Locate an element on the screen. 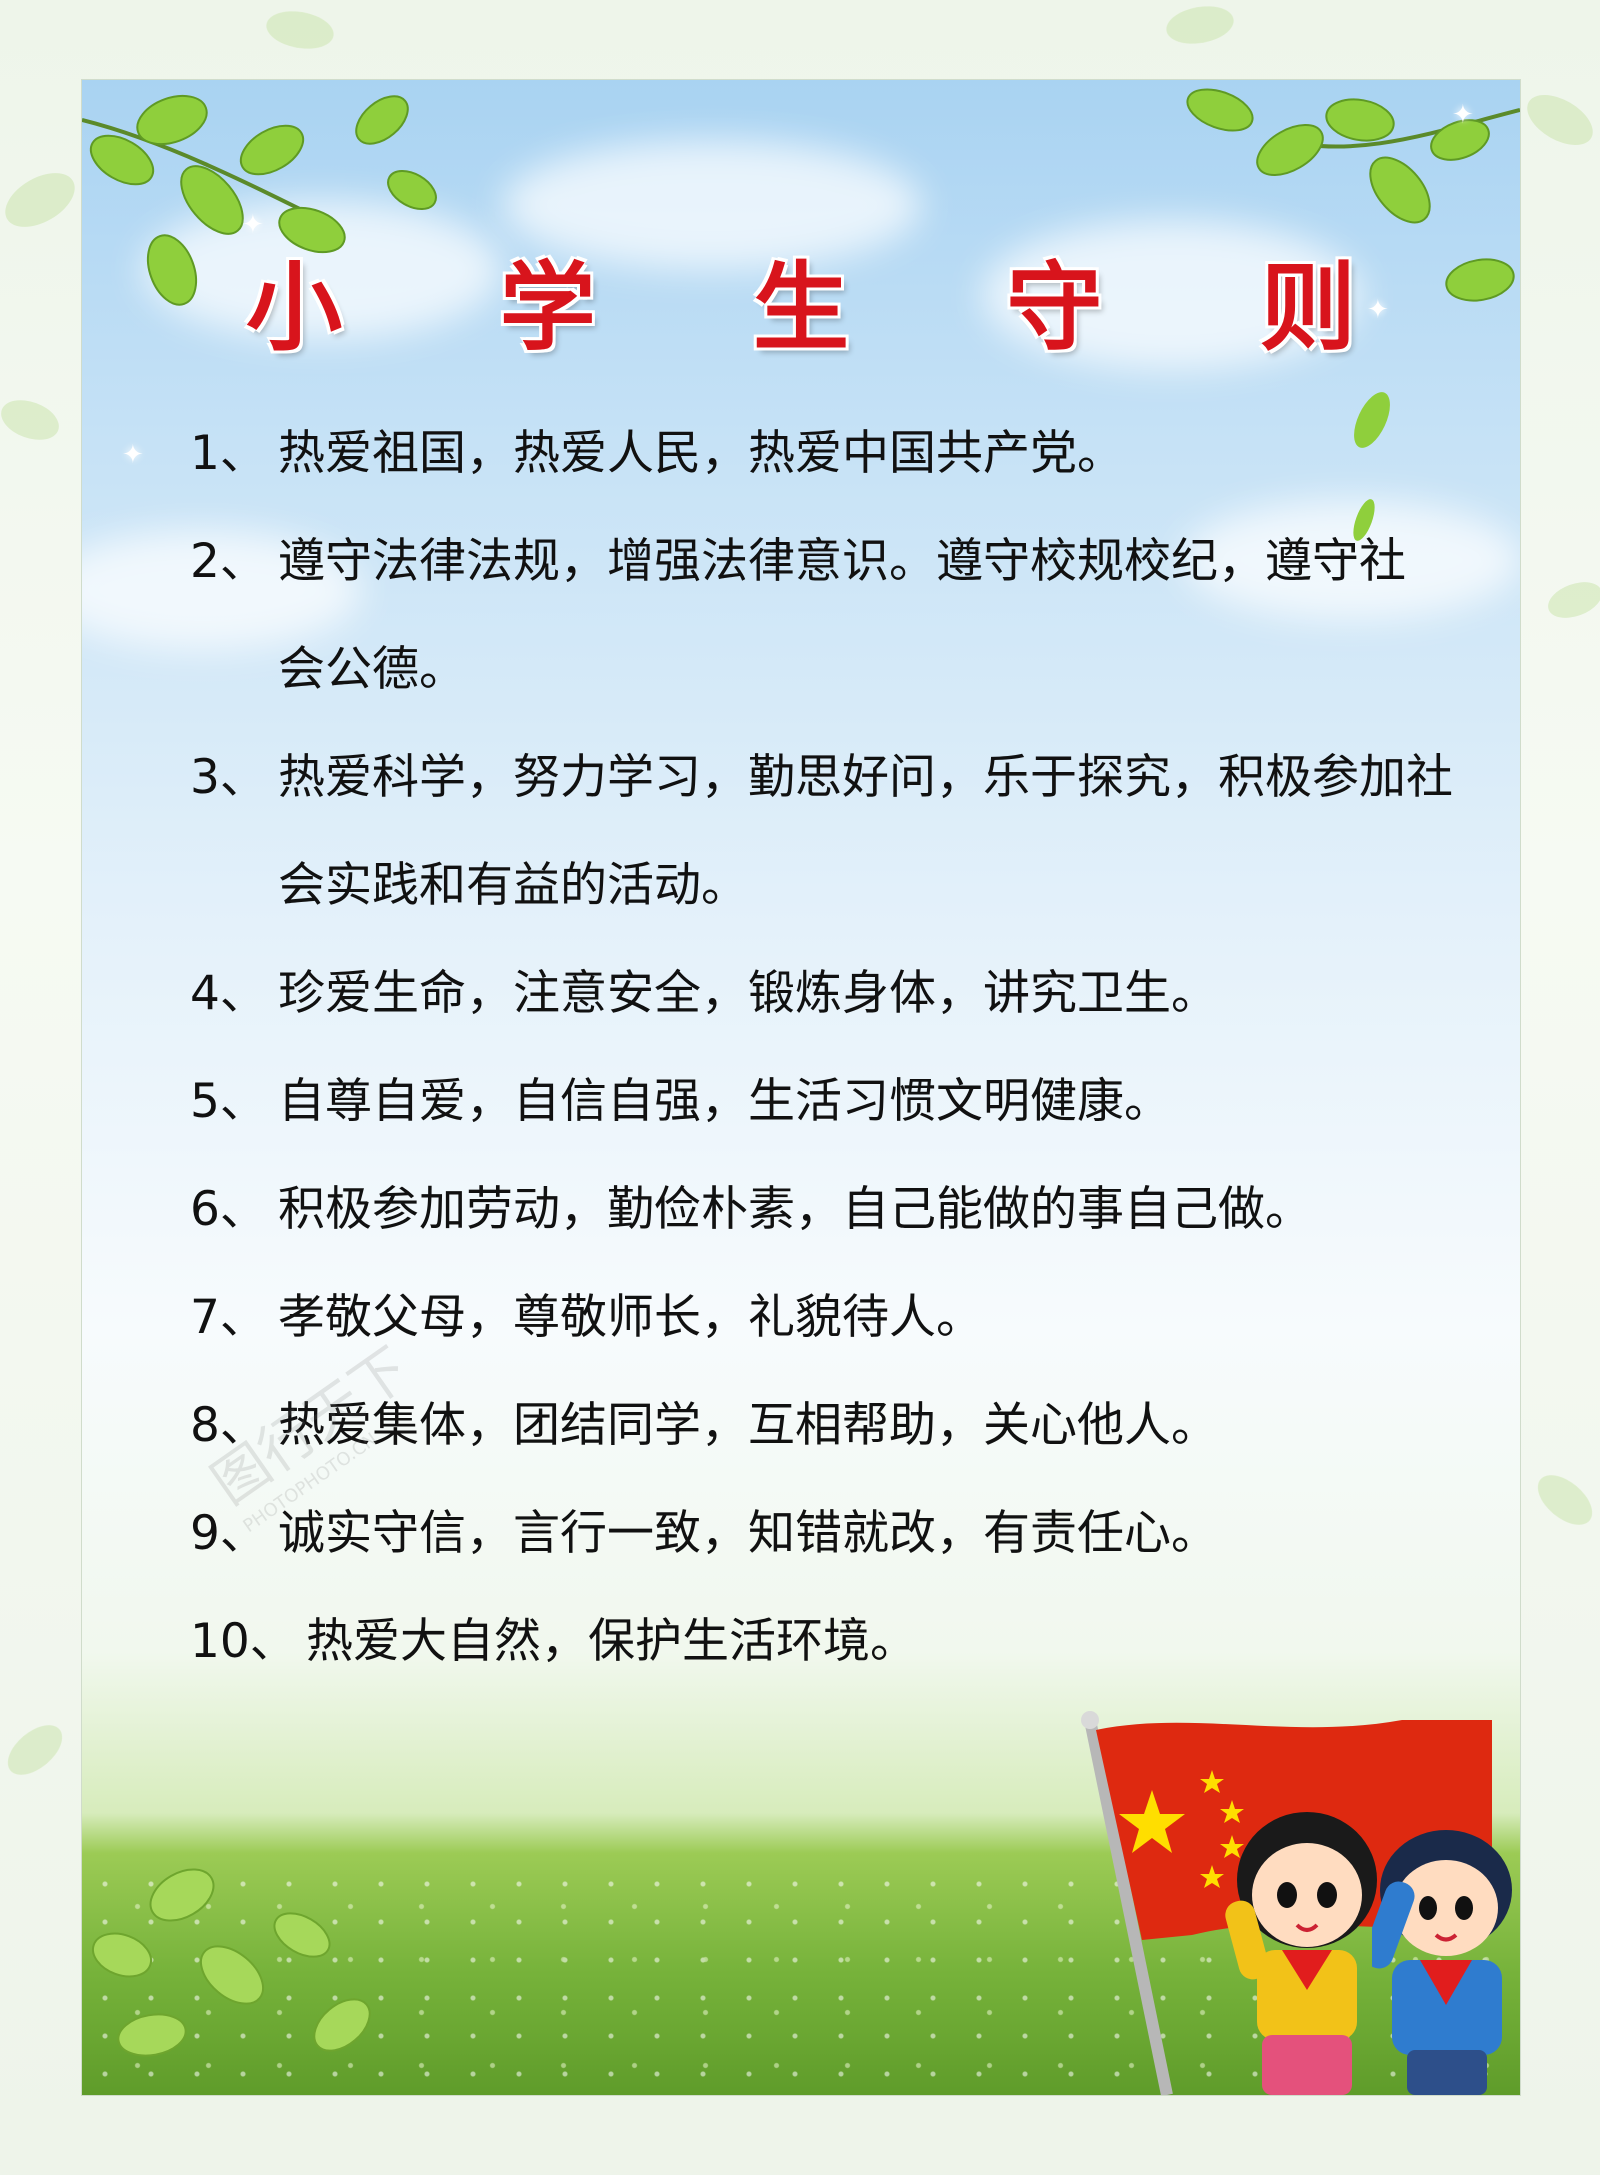 Image resolution: width=1600 pixels, height=2175 pixels. rule-item: 7、 孝敬父母，尊敬师长，礼貌待人。 is located at coordinates (840, 1318).